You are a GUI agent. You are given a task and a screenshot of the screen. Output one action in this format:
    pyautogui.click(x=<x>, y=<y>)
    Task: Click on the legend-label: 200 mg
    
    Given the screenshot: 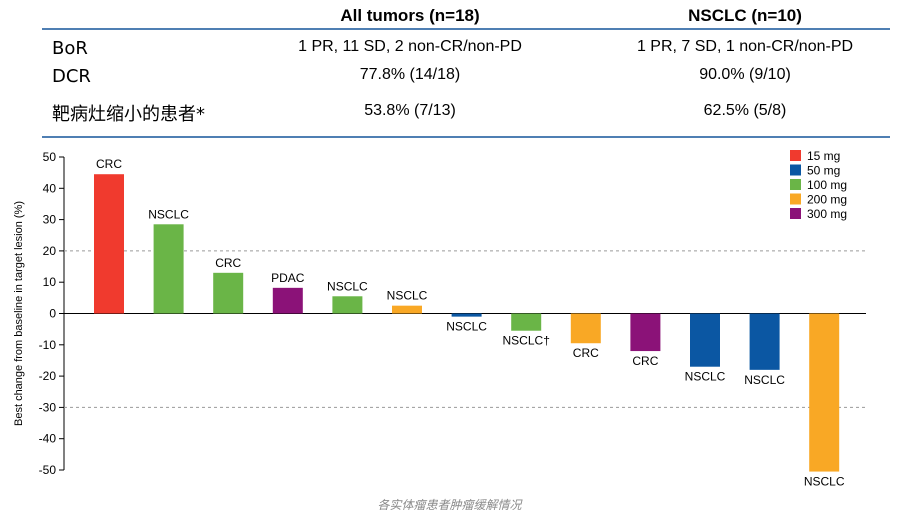 What is the action you would take?
    pyautogui.click(x=827, y=200)
    